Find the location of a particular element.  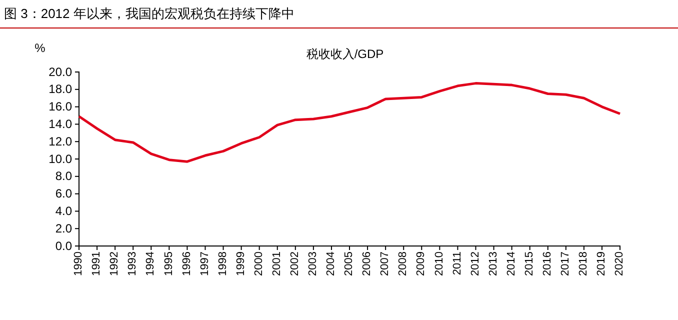

y-tick-label: 14.0 is located at coordinates (60, 124).